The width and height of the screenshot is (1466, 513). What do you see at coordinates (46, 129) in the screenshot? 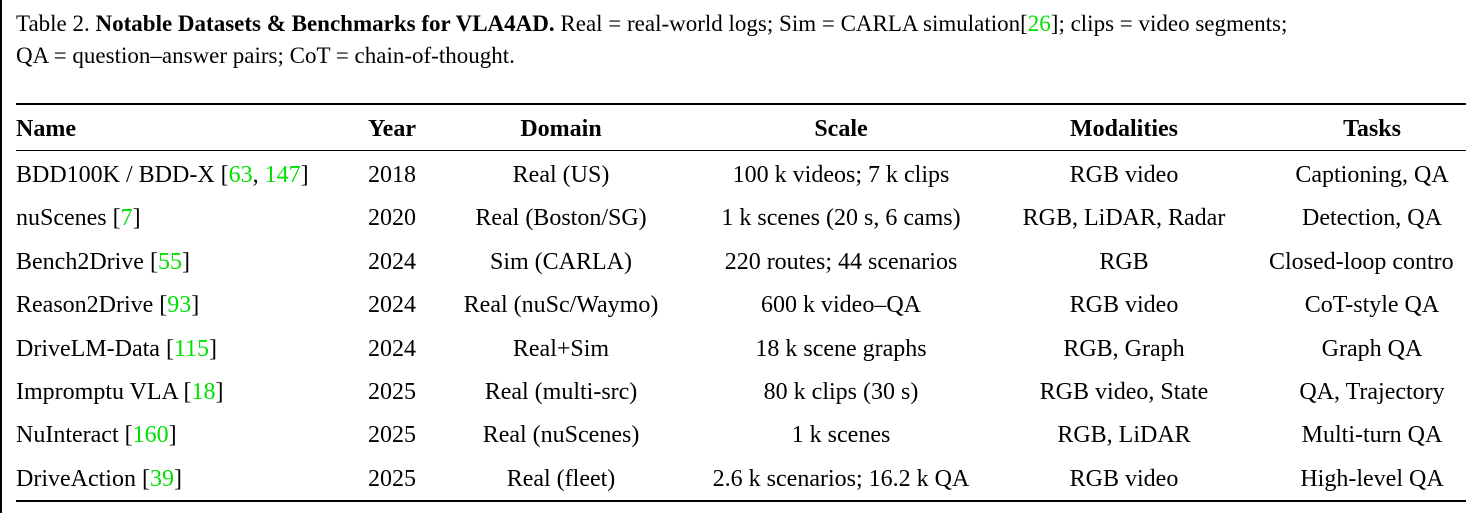
I see `header-name: Name` at bounding box center [46, 129].